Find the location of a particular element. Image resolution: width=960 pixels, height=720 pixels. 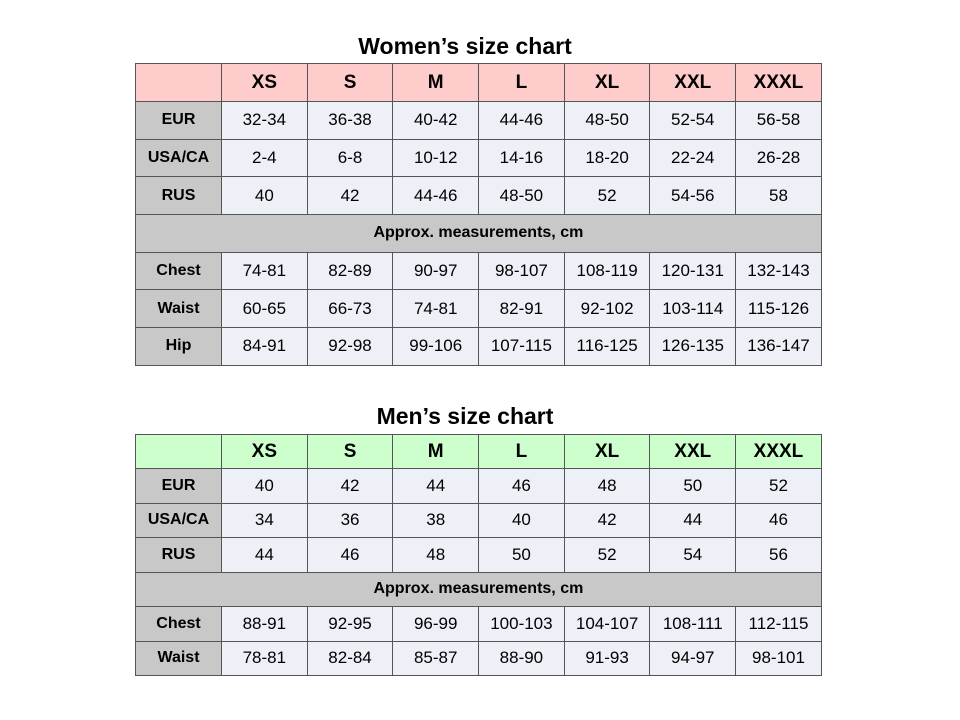

table-cell: 91-93 is located at coordinates (607, 658).